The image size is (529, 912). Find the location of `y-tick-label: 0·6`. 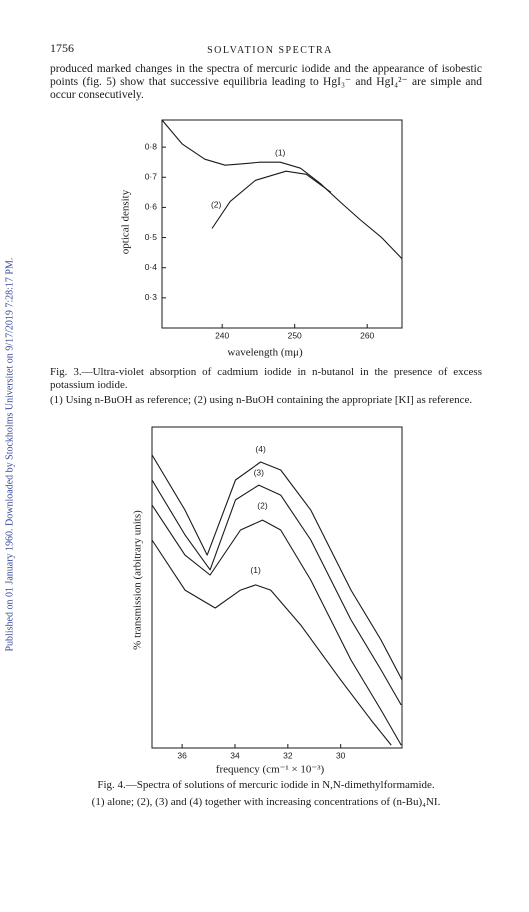

y-tick-label: 0·6 is located at coordinates (151, 207).